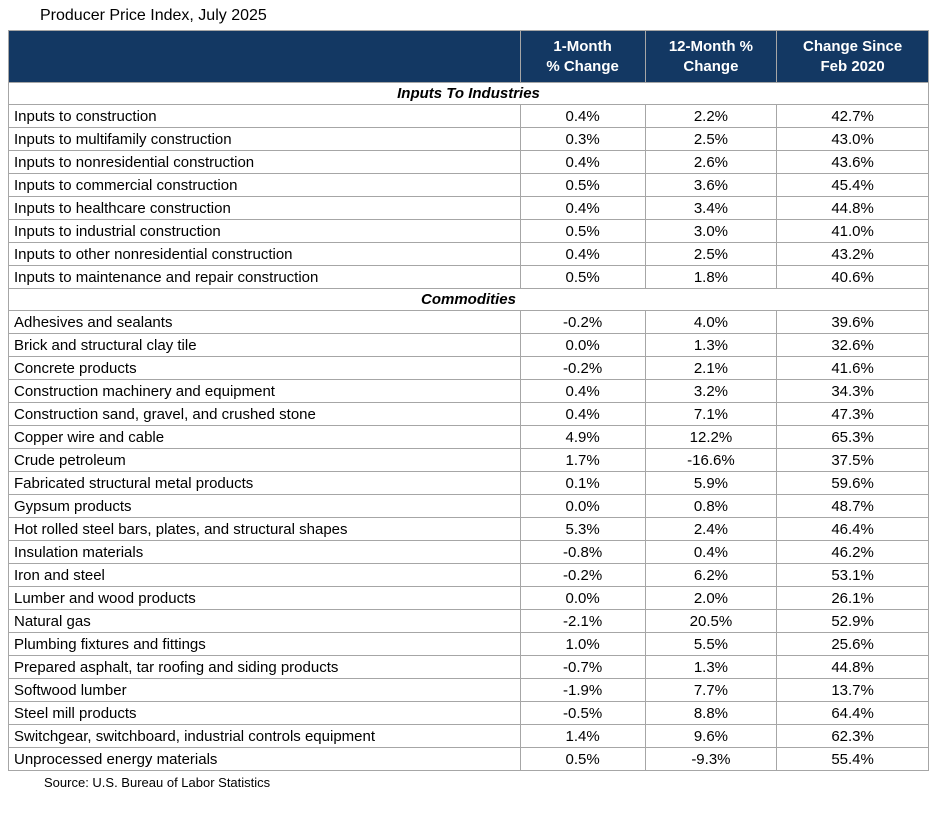 This screenshot has width=936, height=826. I want to click on twelve-month-value-cell: 2.2%, so click(711, 116).